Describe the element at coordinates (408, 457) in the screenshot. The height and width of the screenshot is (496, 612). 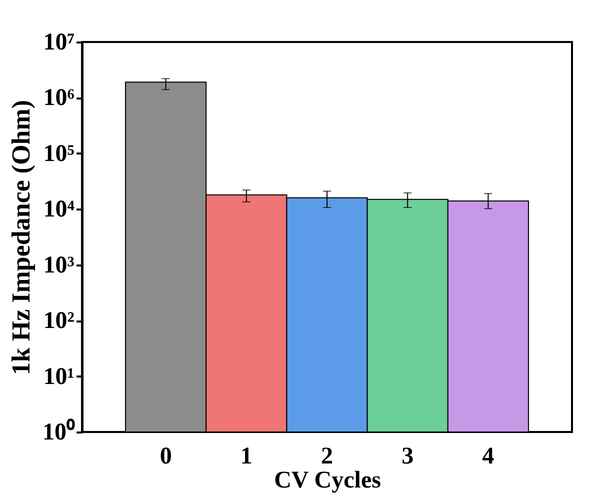
I see `x-tick-label: 3` at that location.